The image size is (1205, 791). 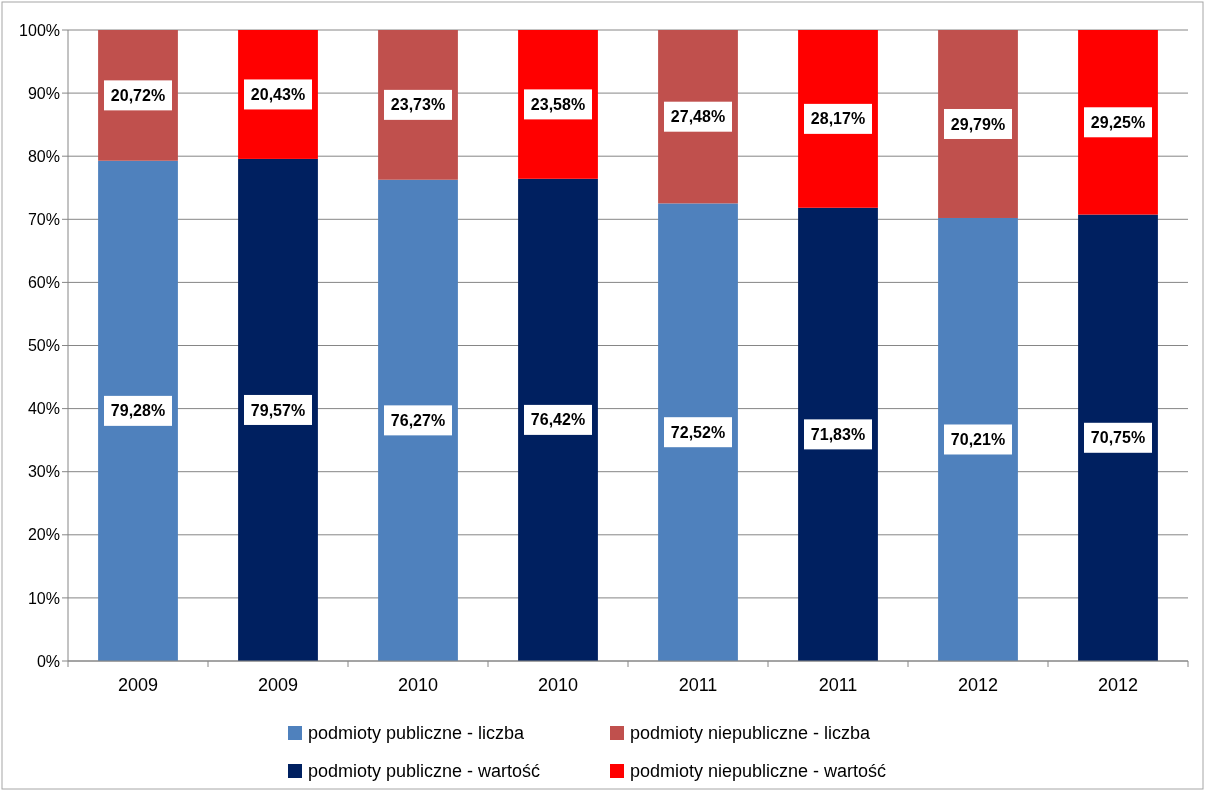 What do you see at coordinates (278, 95) in the screenshot?
I see `data-label: 20,43%` at bounding box center [278, 95].